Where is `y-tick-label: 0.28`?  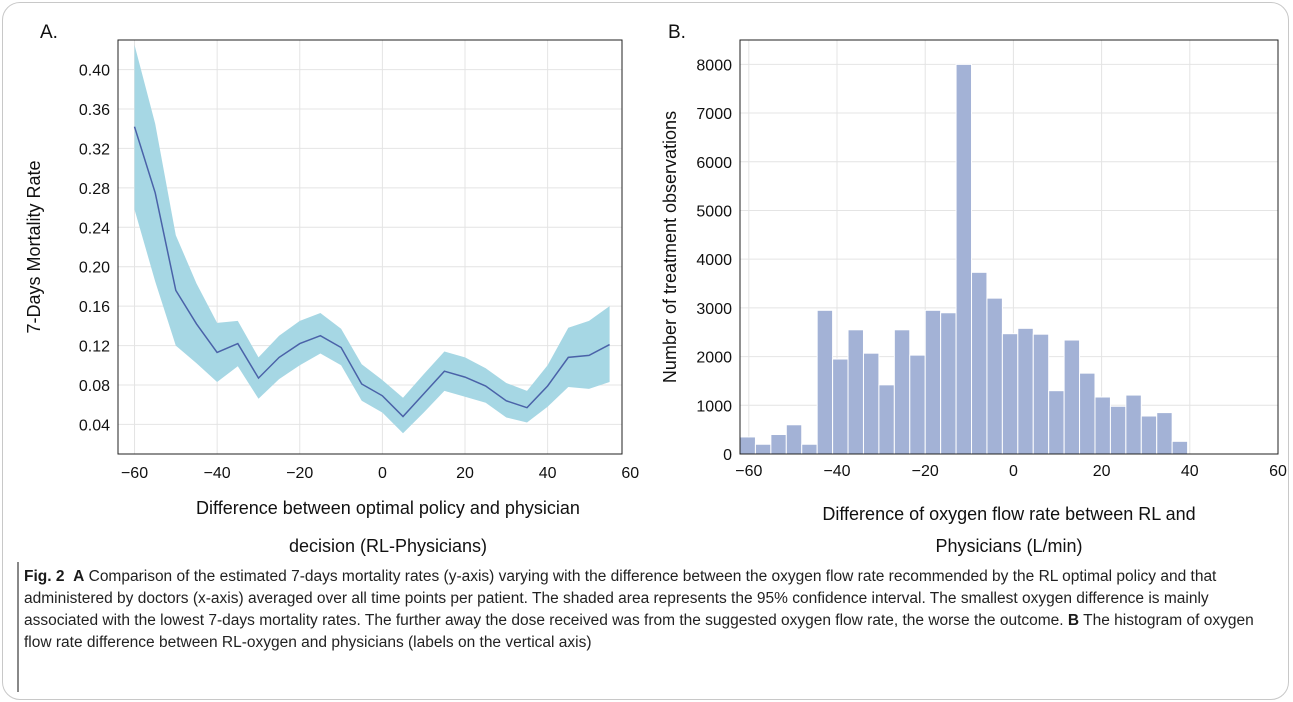
y-tick-label: 0.28 is located at coordinates (94, 189).